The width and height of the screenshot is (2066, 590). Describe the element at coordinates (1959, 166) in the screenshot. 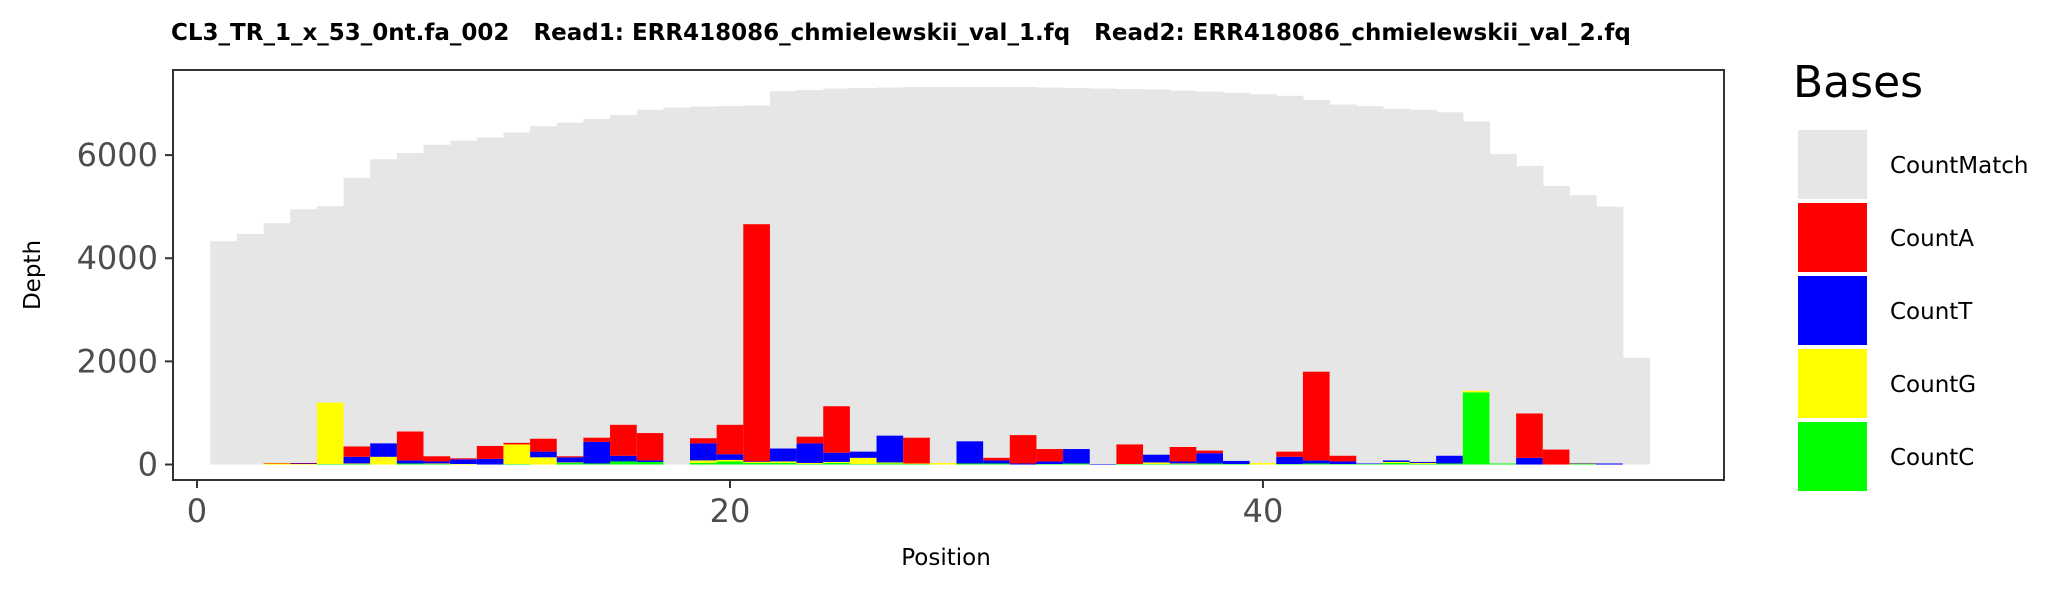

I see `legend-label-countmatch: CountMatch` at that location.